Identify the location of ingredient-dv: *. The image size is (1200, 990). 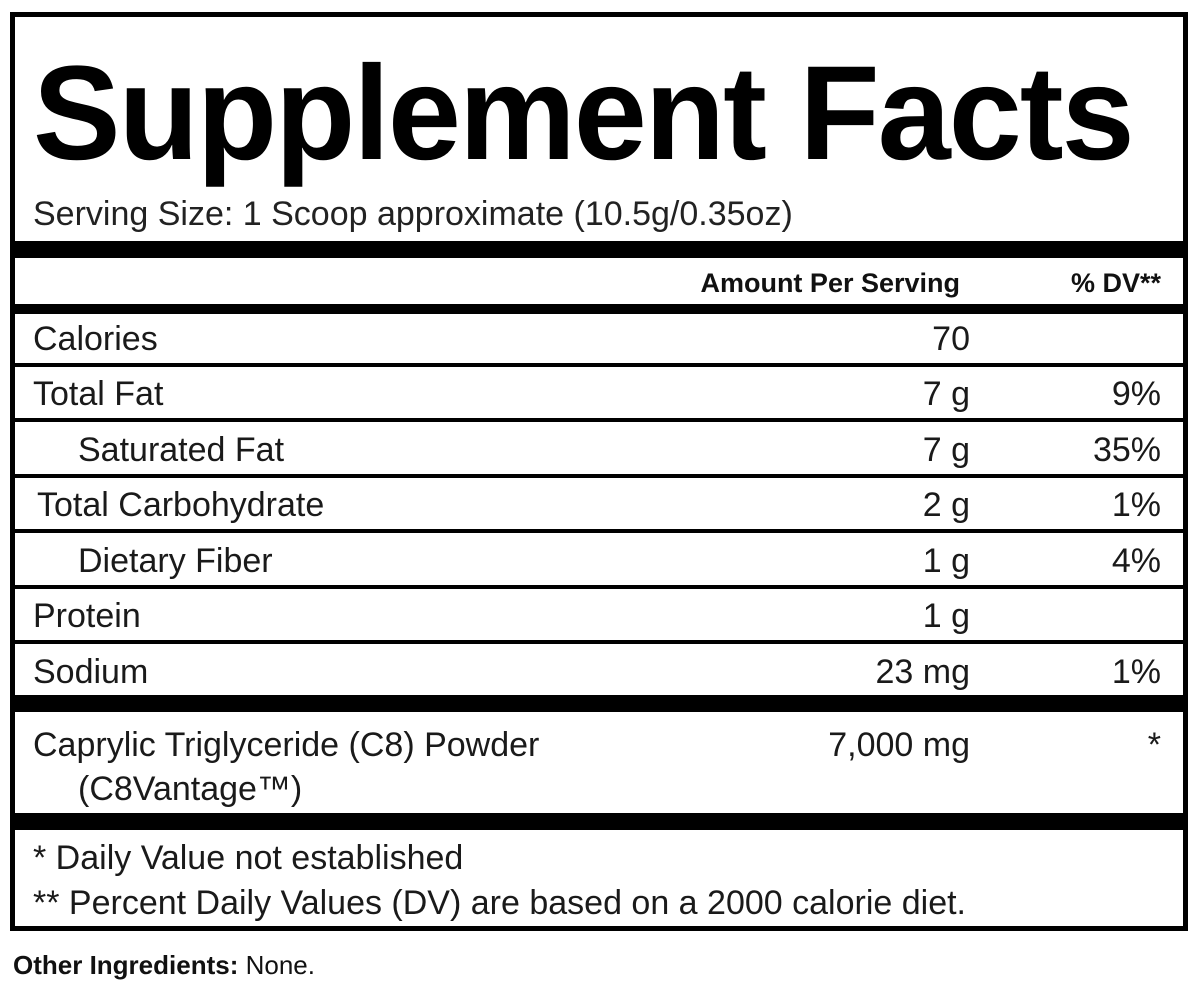
(1154, 745).